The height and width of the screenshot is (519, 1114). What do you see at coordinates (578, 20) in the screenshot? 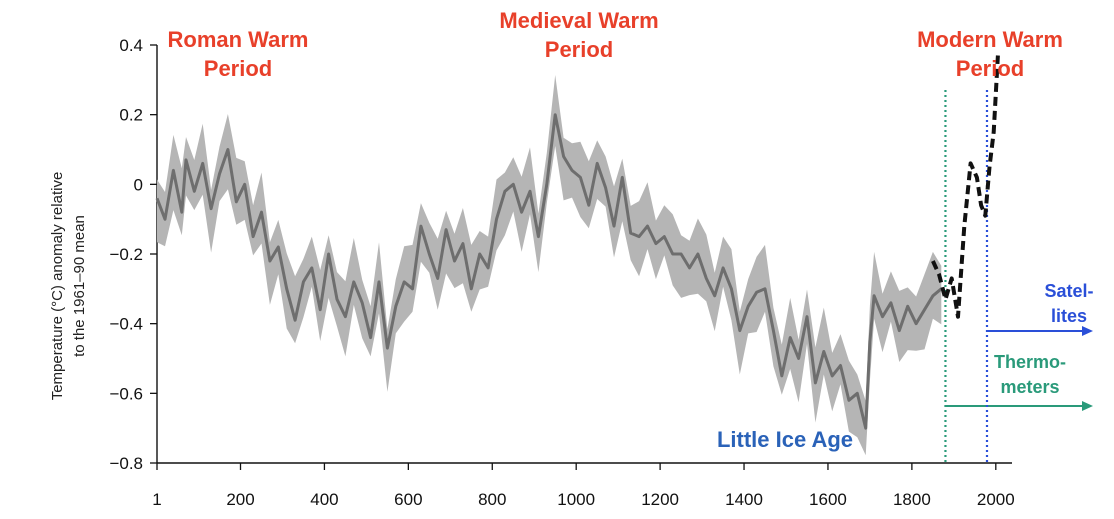
I see `annotation-line: Medieval Warm` at bounding box center [578, 20].